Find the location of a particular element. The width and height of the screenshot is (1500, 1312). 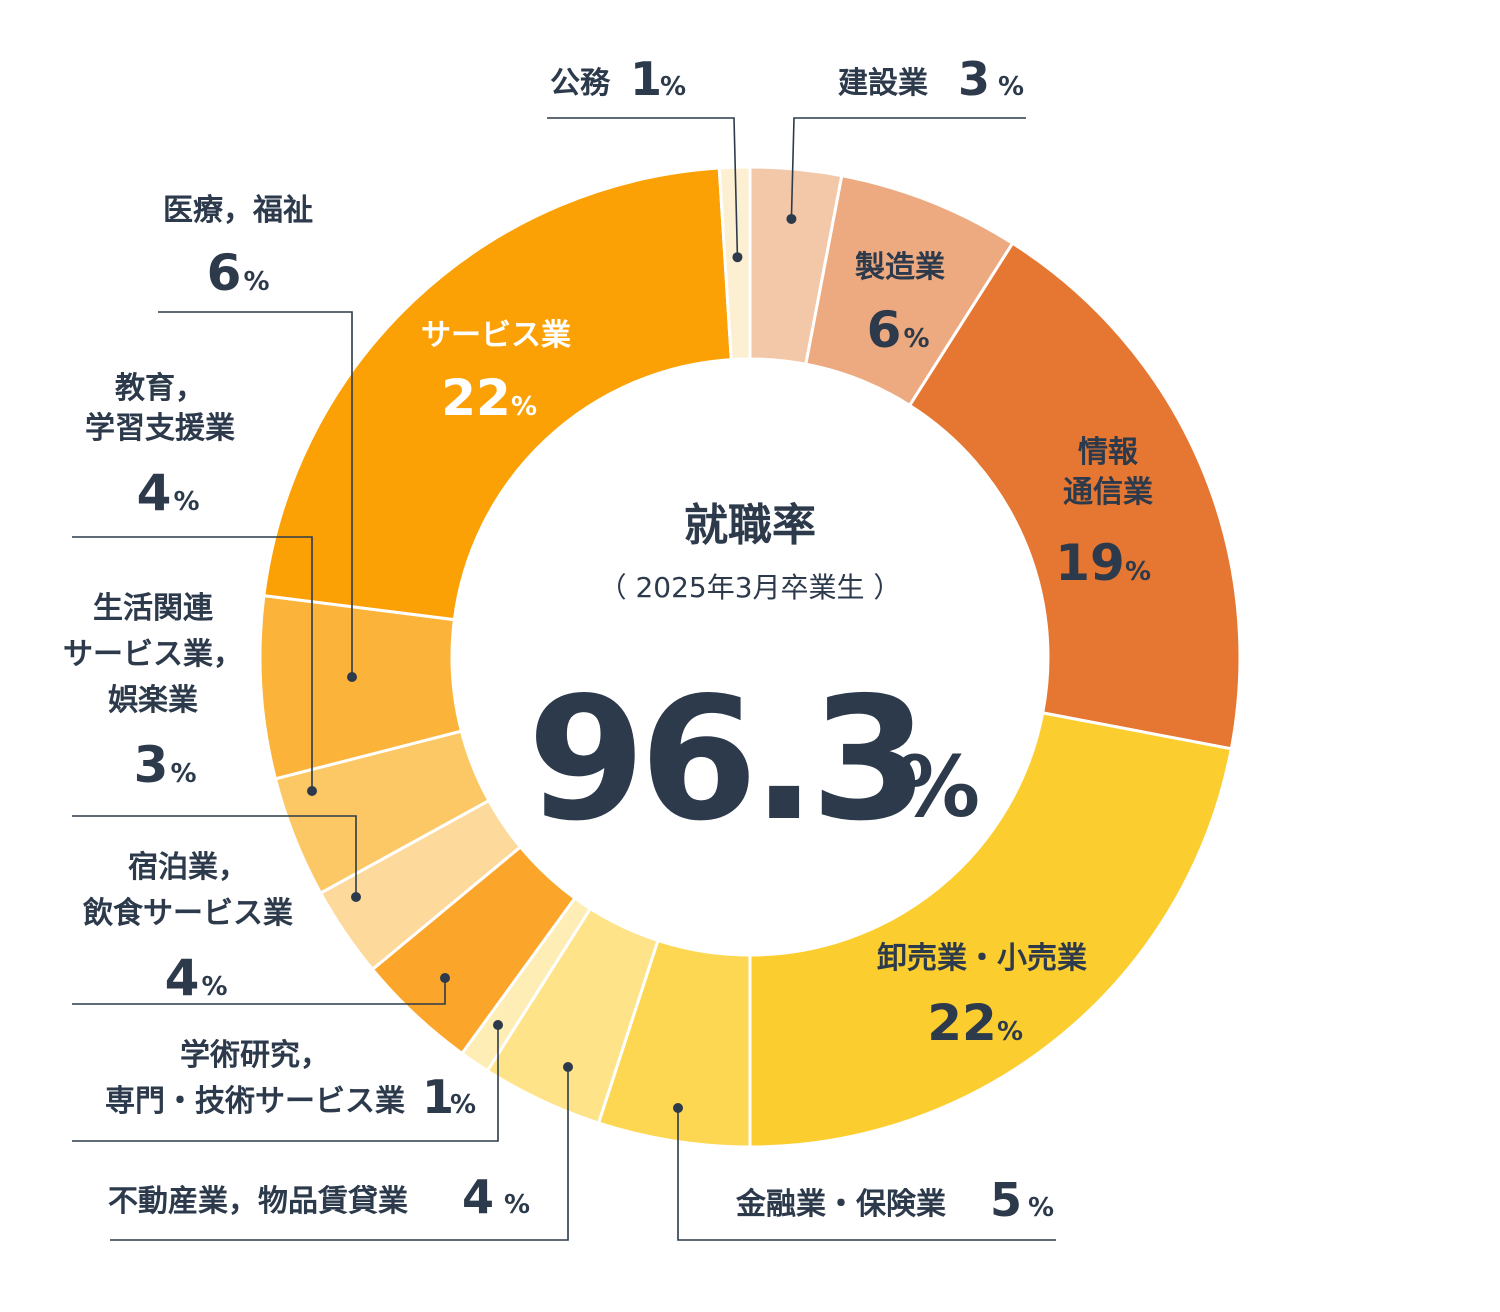

label-text-seizou: 製造業 is located at coordinates (900, 267).